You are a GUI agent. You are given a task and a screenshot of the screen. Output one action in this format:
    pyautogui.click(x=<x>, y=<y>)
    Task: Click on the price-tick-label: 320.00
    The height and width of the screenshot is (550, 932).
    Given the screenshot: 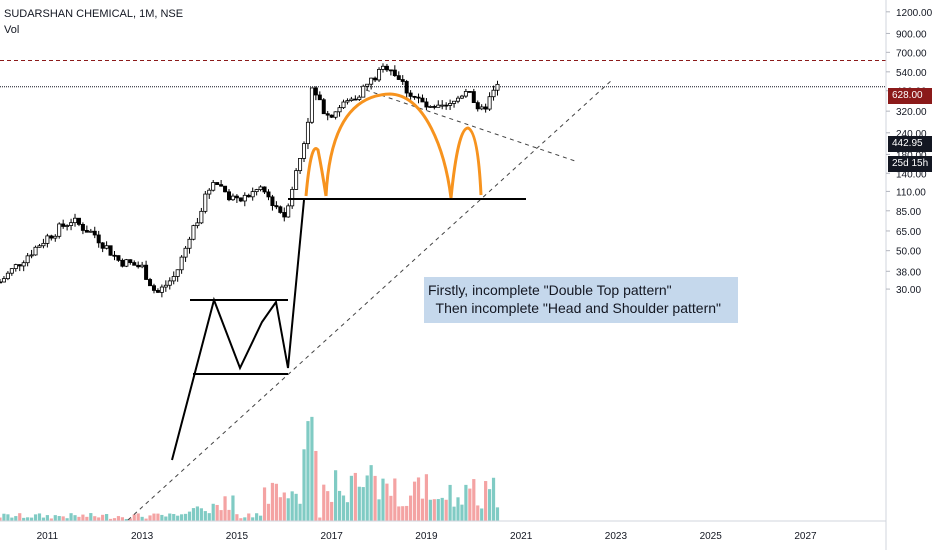 What is the action you would take?
    pyautogui.click(x=911, y=112)
    